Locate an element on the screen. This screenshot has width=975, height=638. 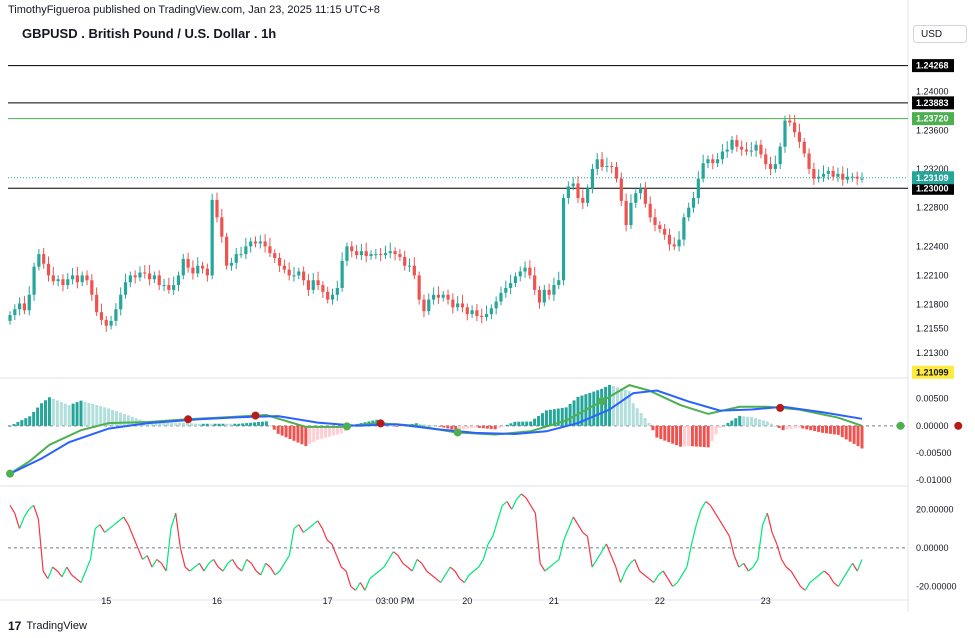
tradingview-footer: 17 TradingView is located at coordinates (47, 626).